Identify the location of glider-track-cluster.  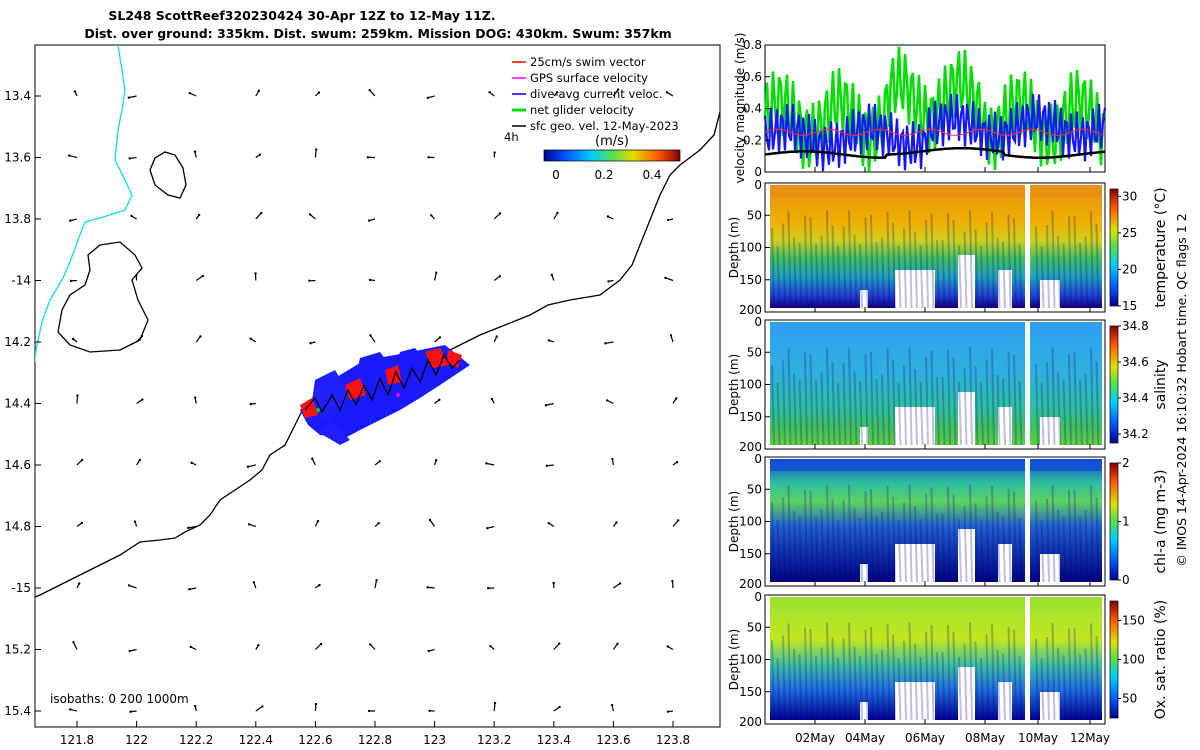
(385, 395).